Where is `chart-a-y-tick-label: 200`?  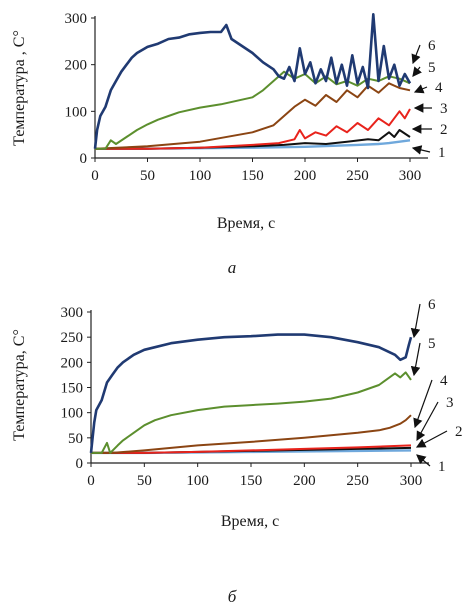 chart-a-y-tick-label: 200 is located at coordinates (76, 66).